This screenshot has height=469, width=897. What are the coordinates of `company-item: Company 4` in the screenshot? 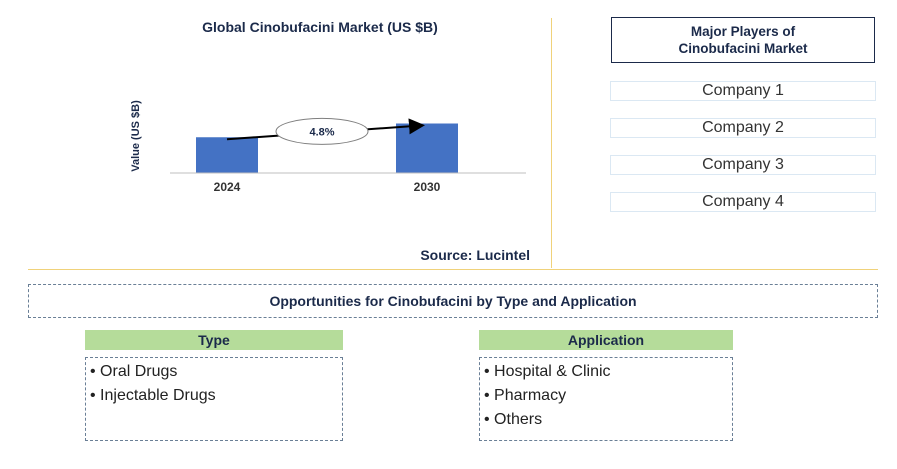 It's located at (743, 202).